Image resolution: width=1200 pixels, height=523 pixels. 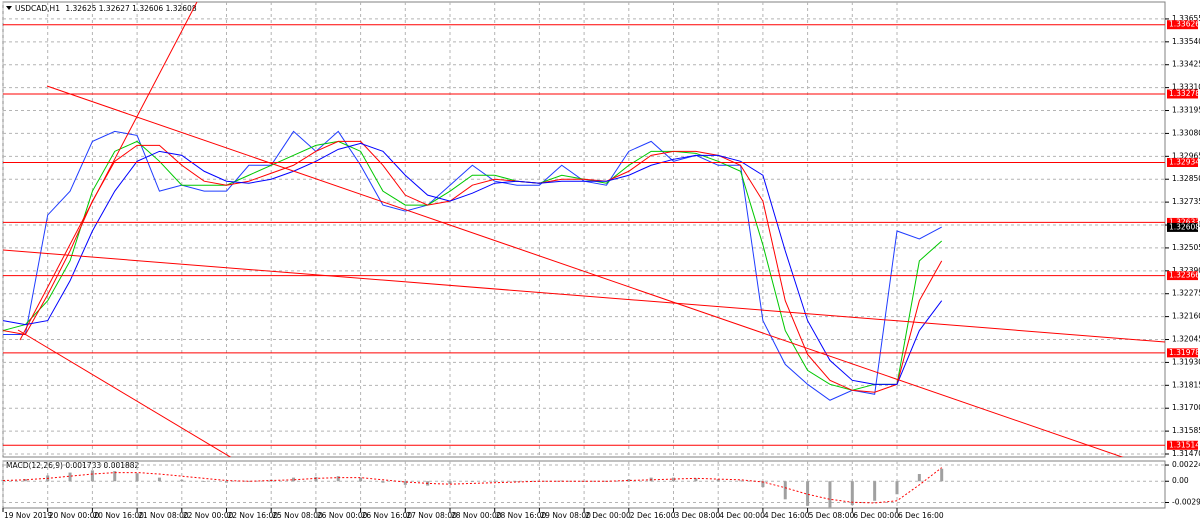 I want to click on level-label: 1.33278, so click(x=1184, y=93).